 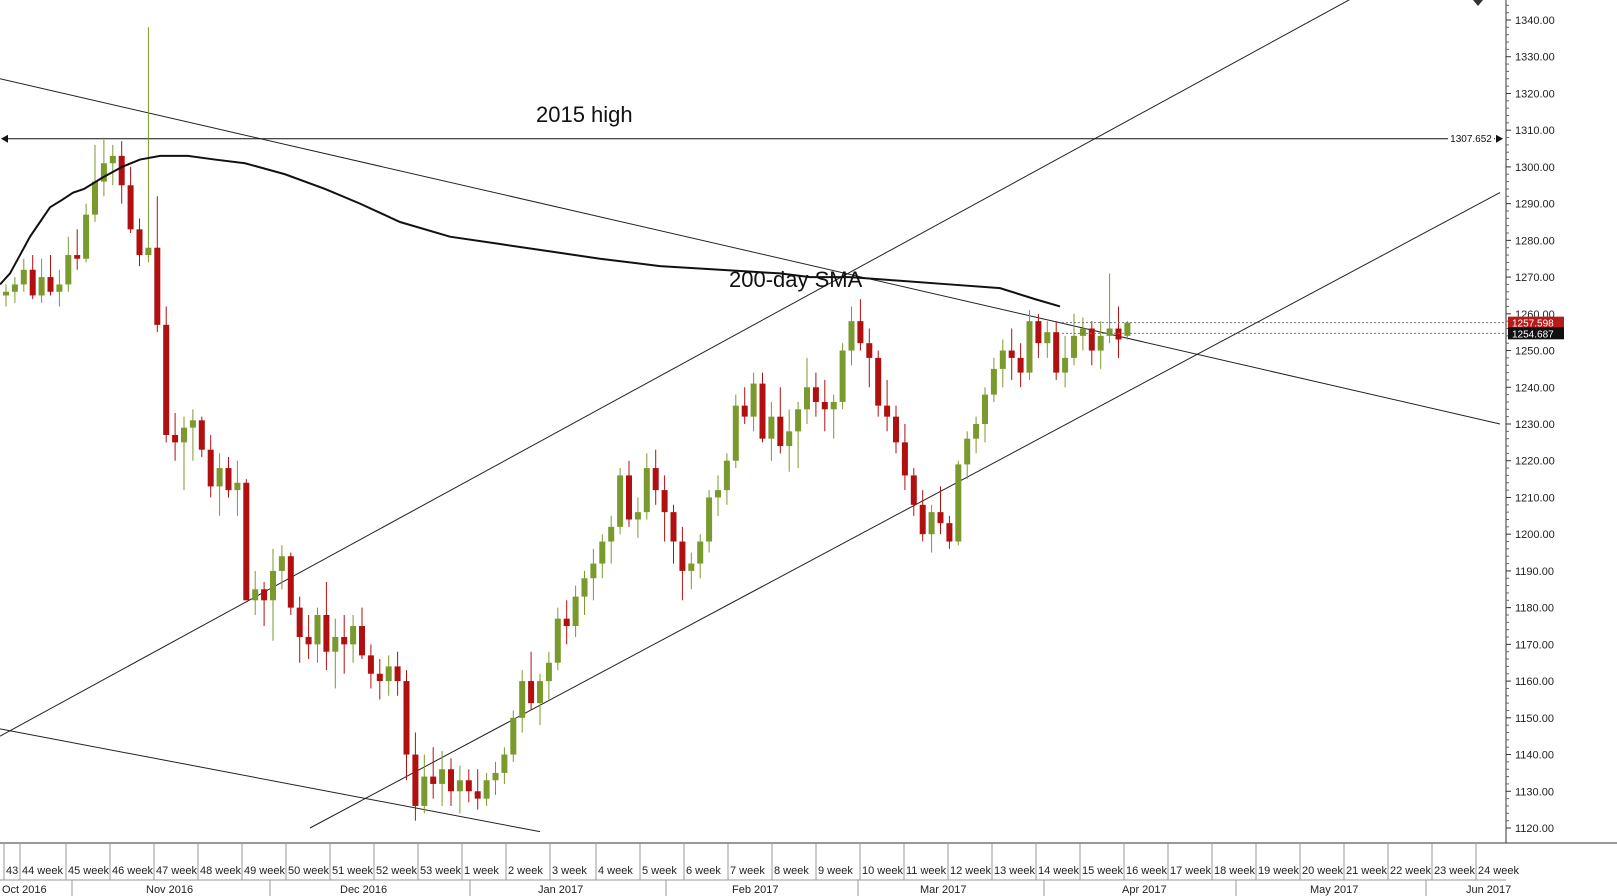 What do you see at coordinates (835, 871) in the screenshot?
I see `x-week-label: 9 week` at bounding box center [835, 871].